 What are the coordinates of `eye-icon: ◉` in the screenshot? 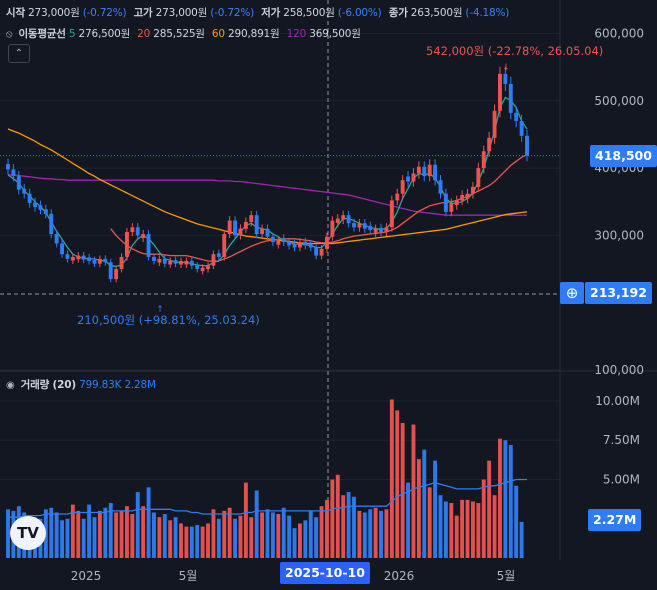 It's located at (10, 385).